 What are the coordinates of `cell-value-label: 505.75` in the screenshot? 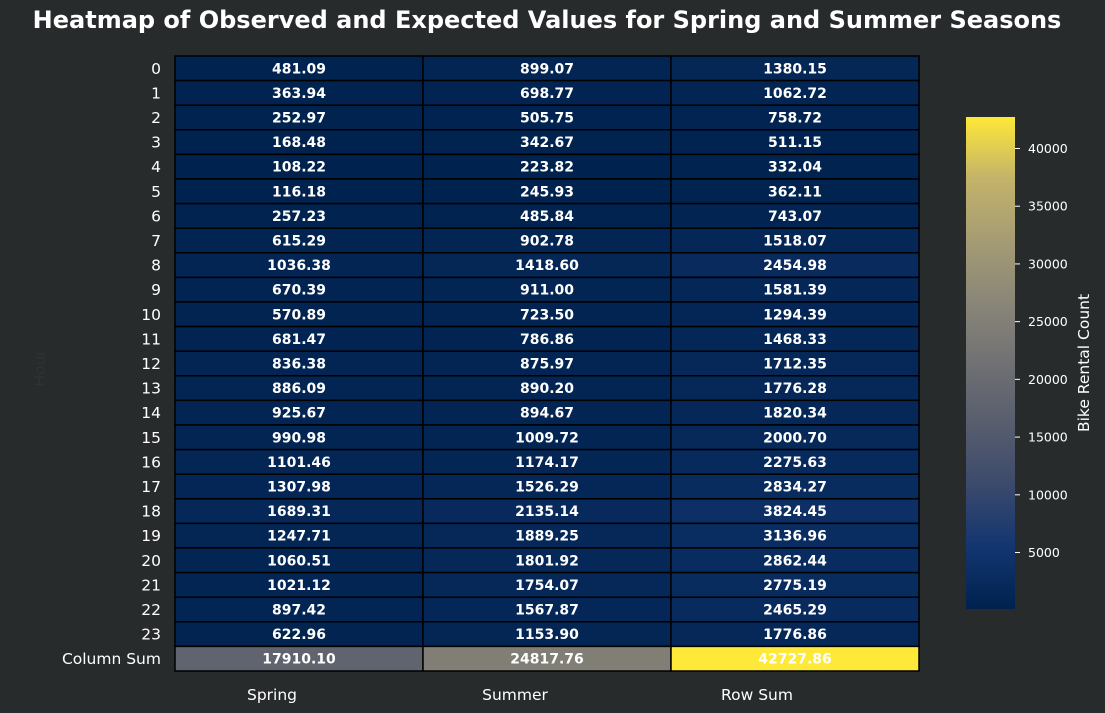 It's located at (547, 119).